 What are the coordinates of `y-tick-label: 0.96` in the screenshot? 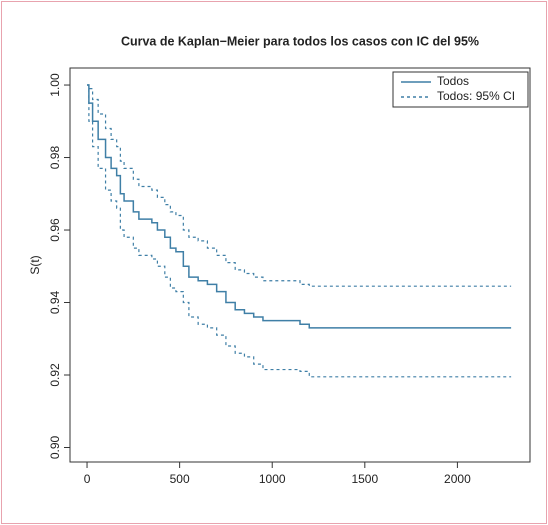 It's located at (55, 230).